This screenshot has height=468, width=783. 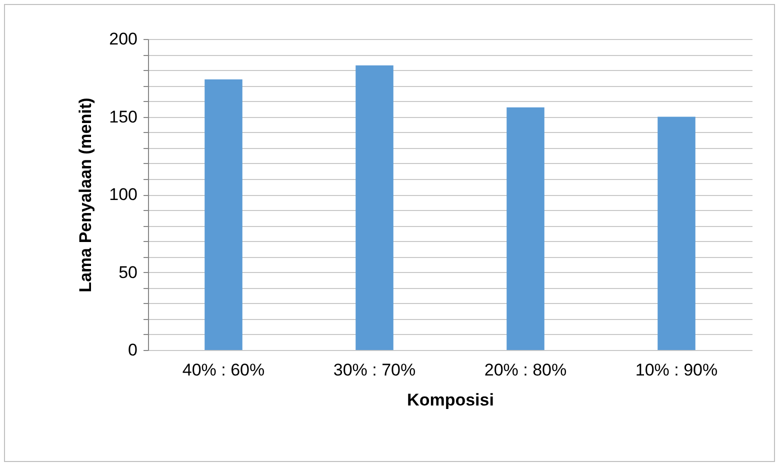 I want to click on y-tick-label: 150, so click(x=123, y=116).